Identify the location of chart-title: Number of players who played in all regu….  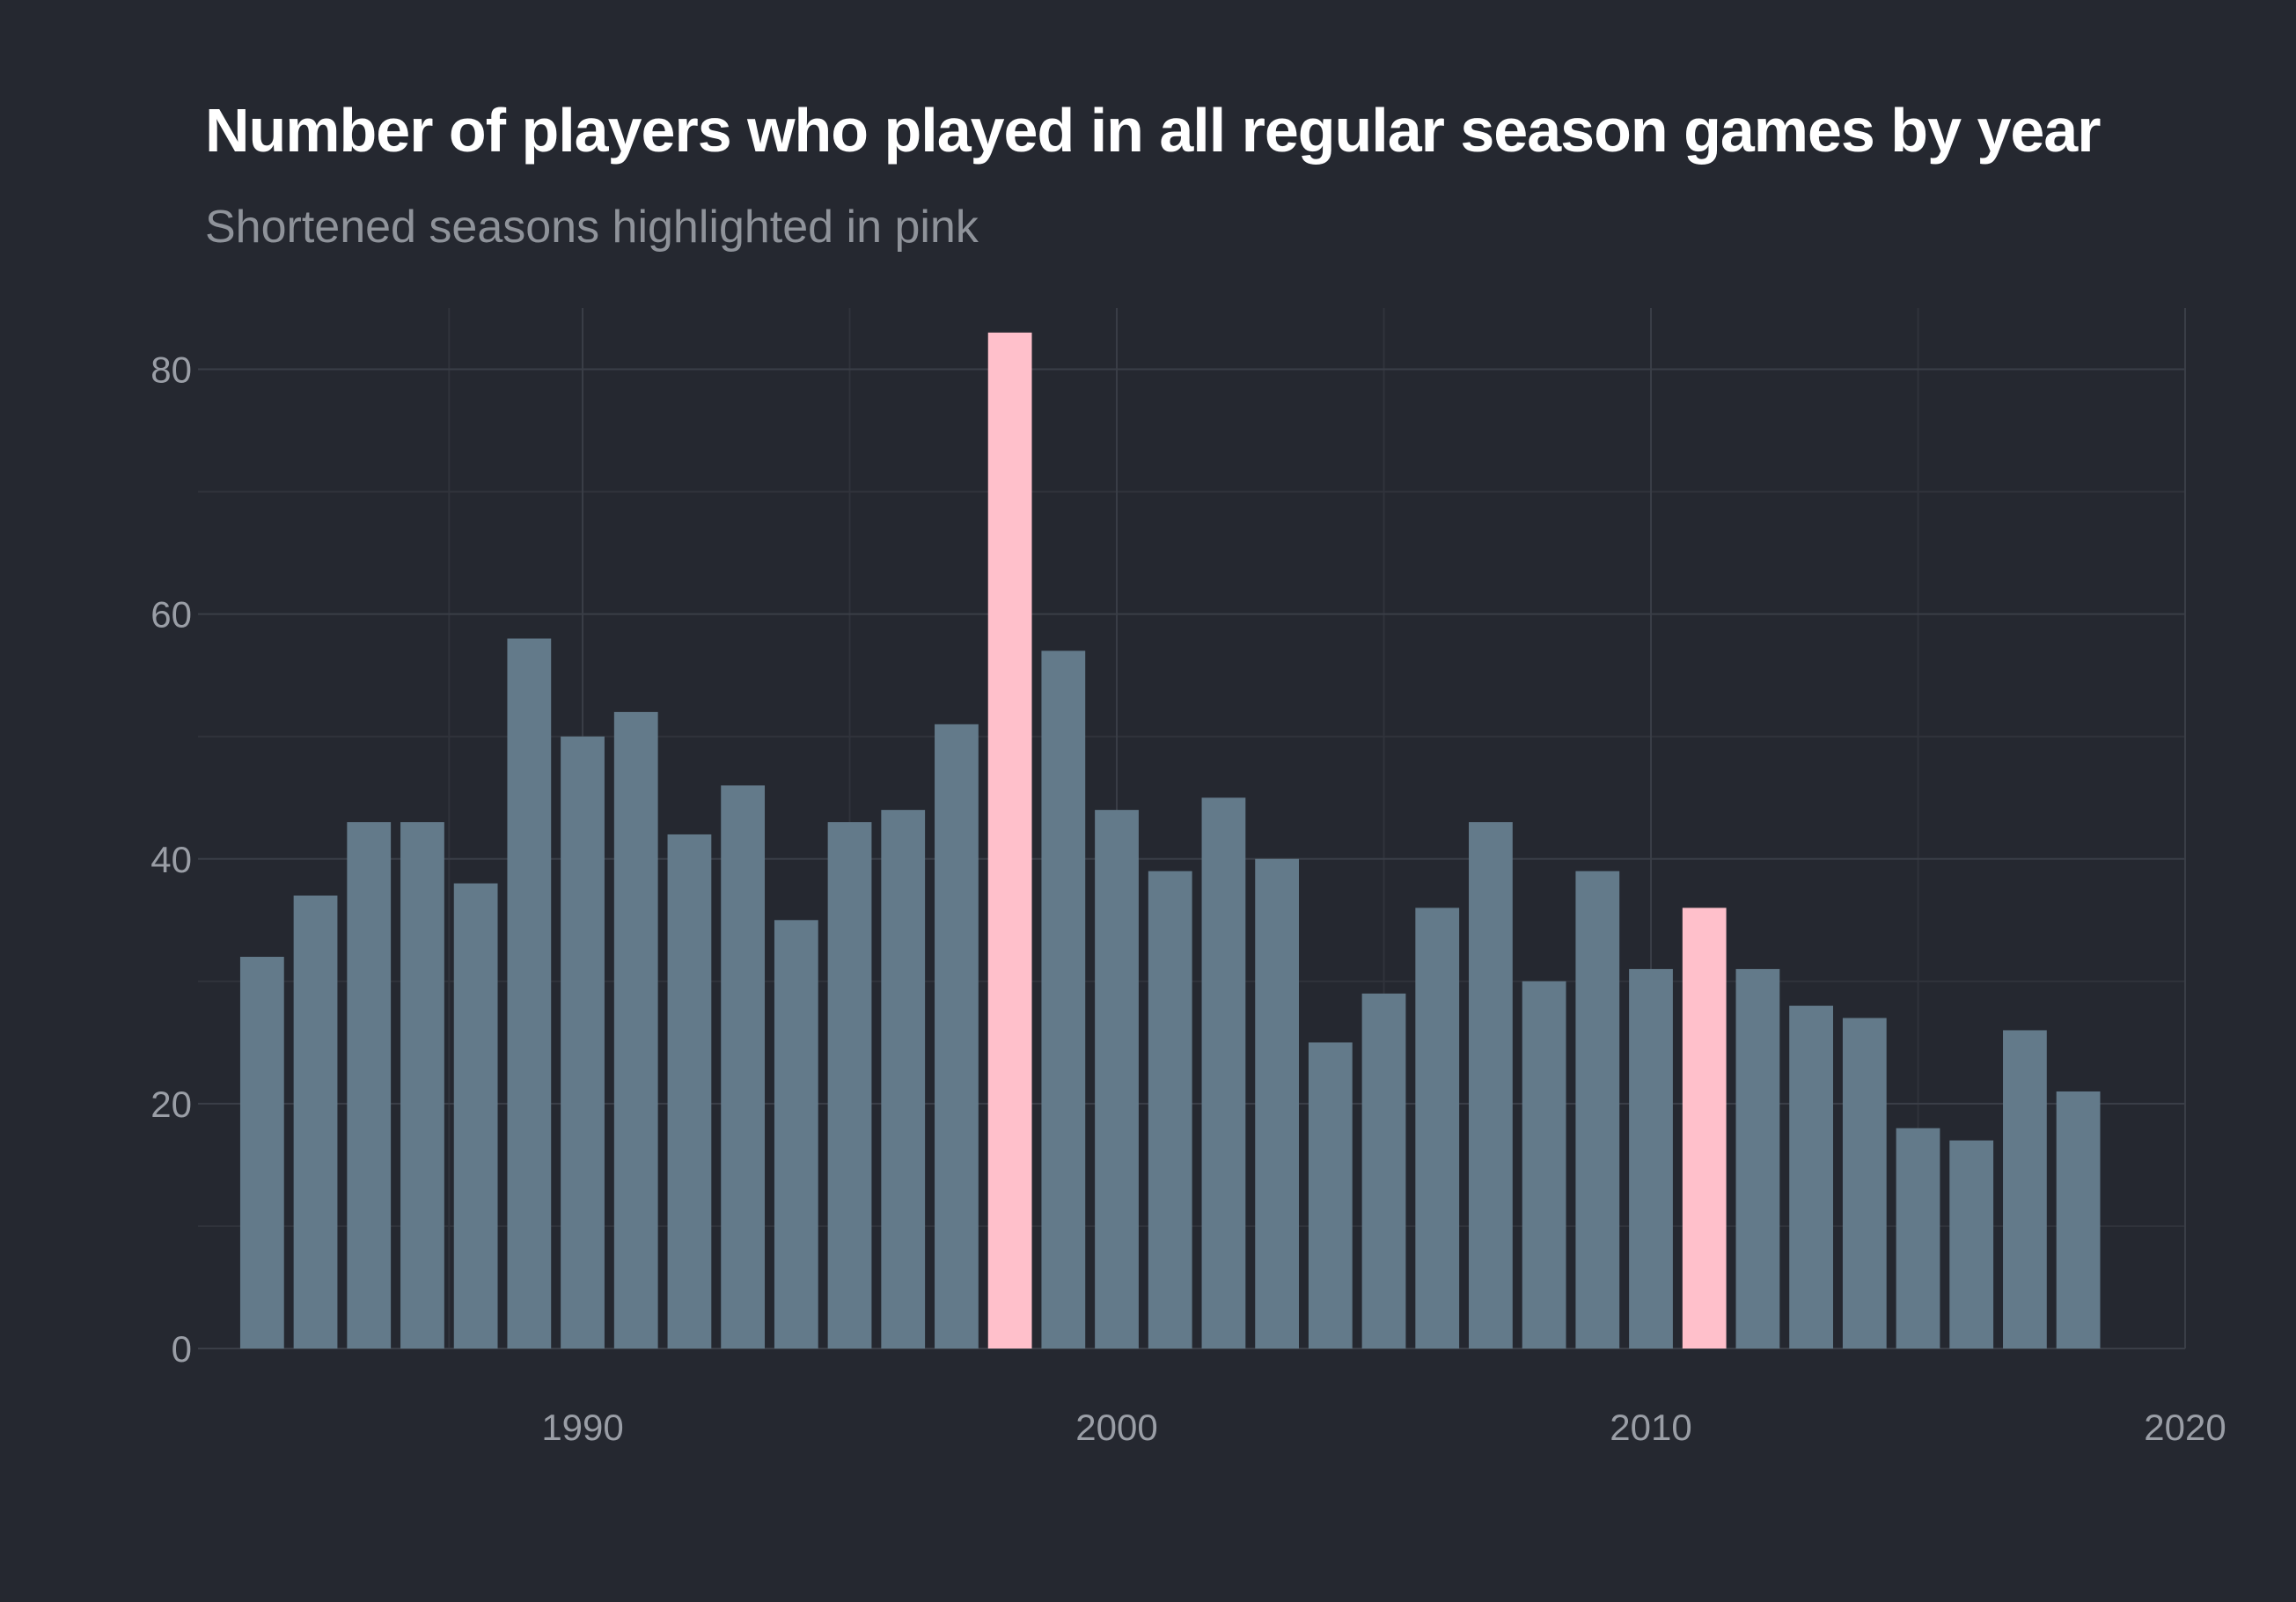
(1153, 130).